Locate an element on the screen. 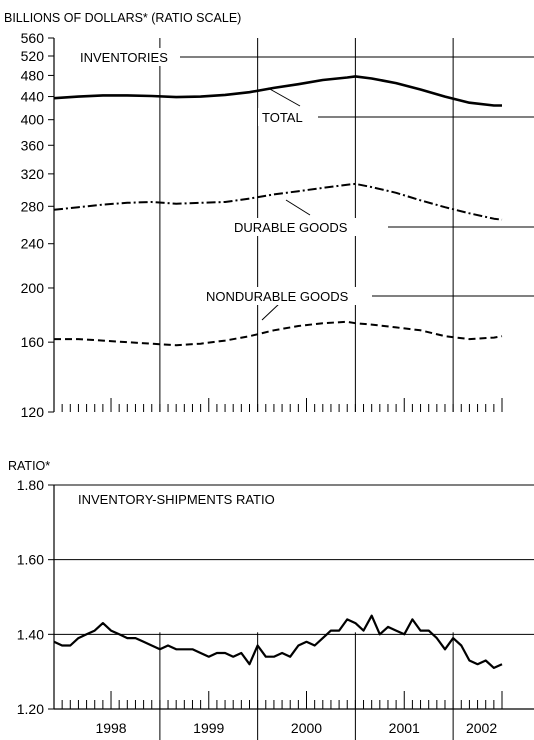 Image resolution: width=534 pixels, height=740 pixels. top-y-tick-label: 120 is located at coordinates (33, 412).